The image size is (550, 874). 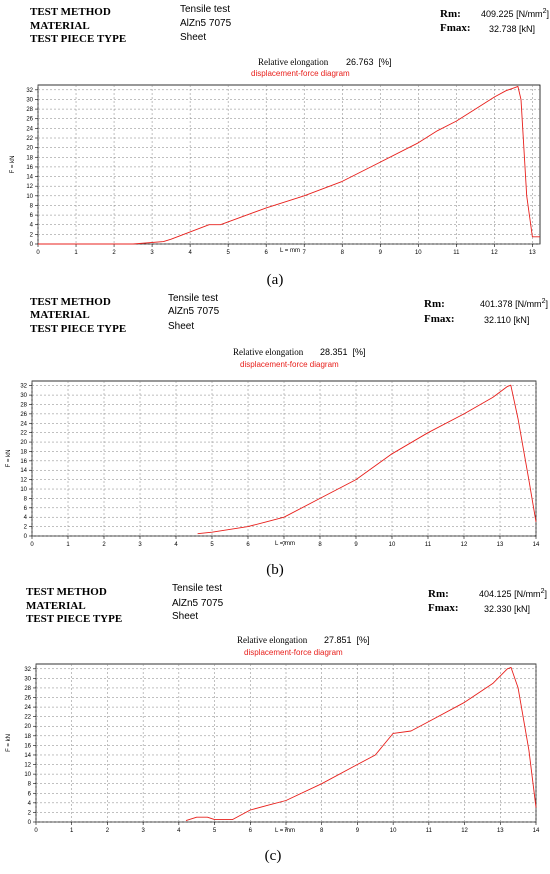 I want to click on relative-elongation-value-line: 28.351 [%], so click(x=343, y=352).